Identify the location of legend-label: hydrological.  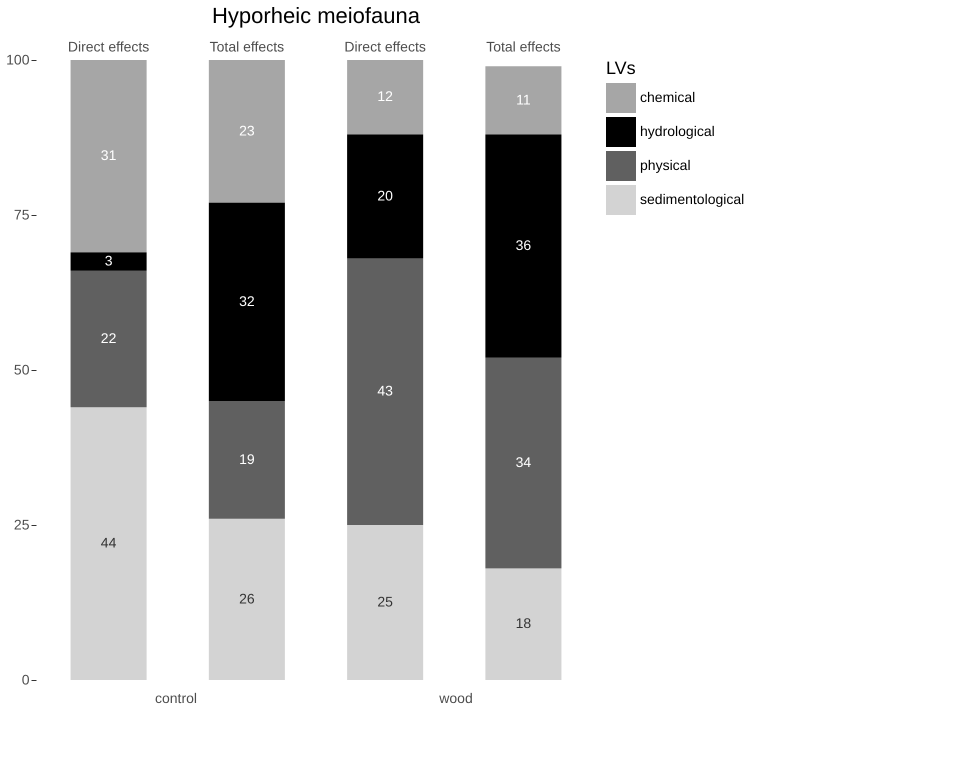
(677, 131).